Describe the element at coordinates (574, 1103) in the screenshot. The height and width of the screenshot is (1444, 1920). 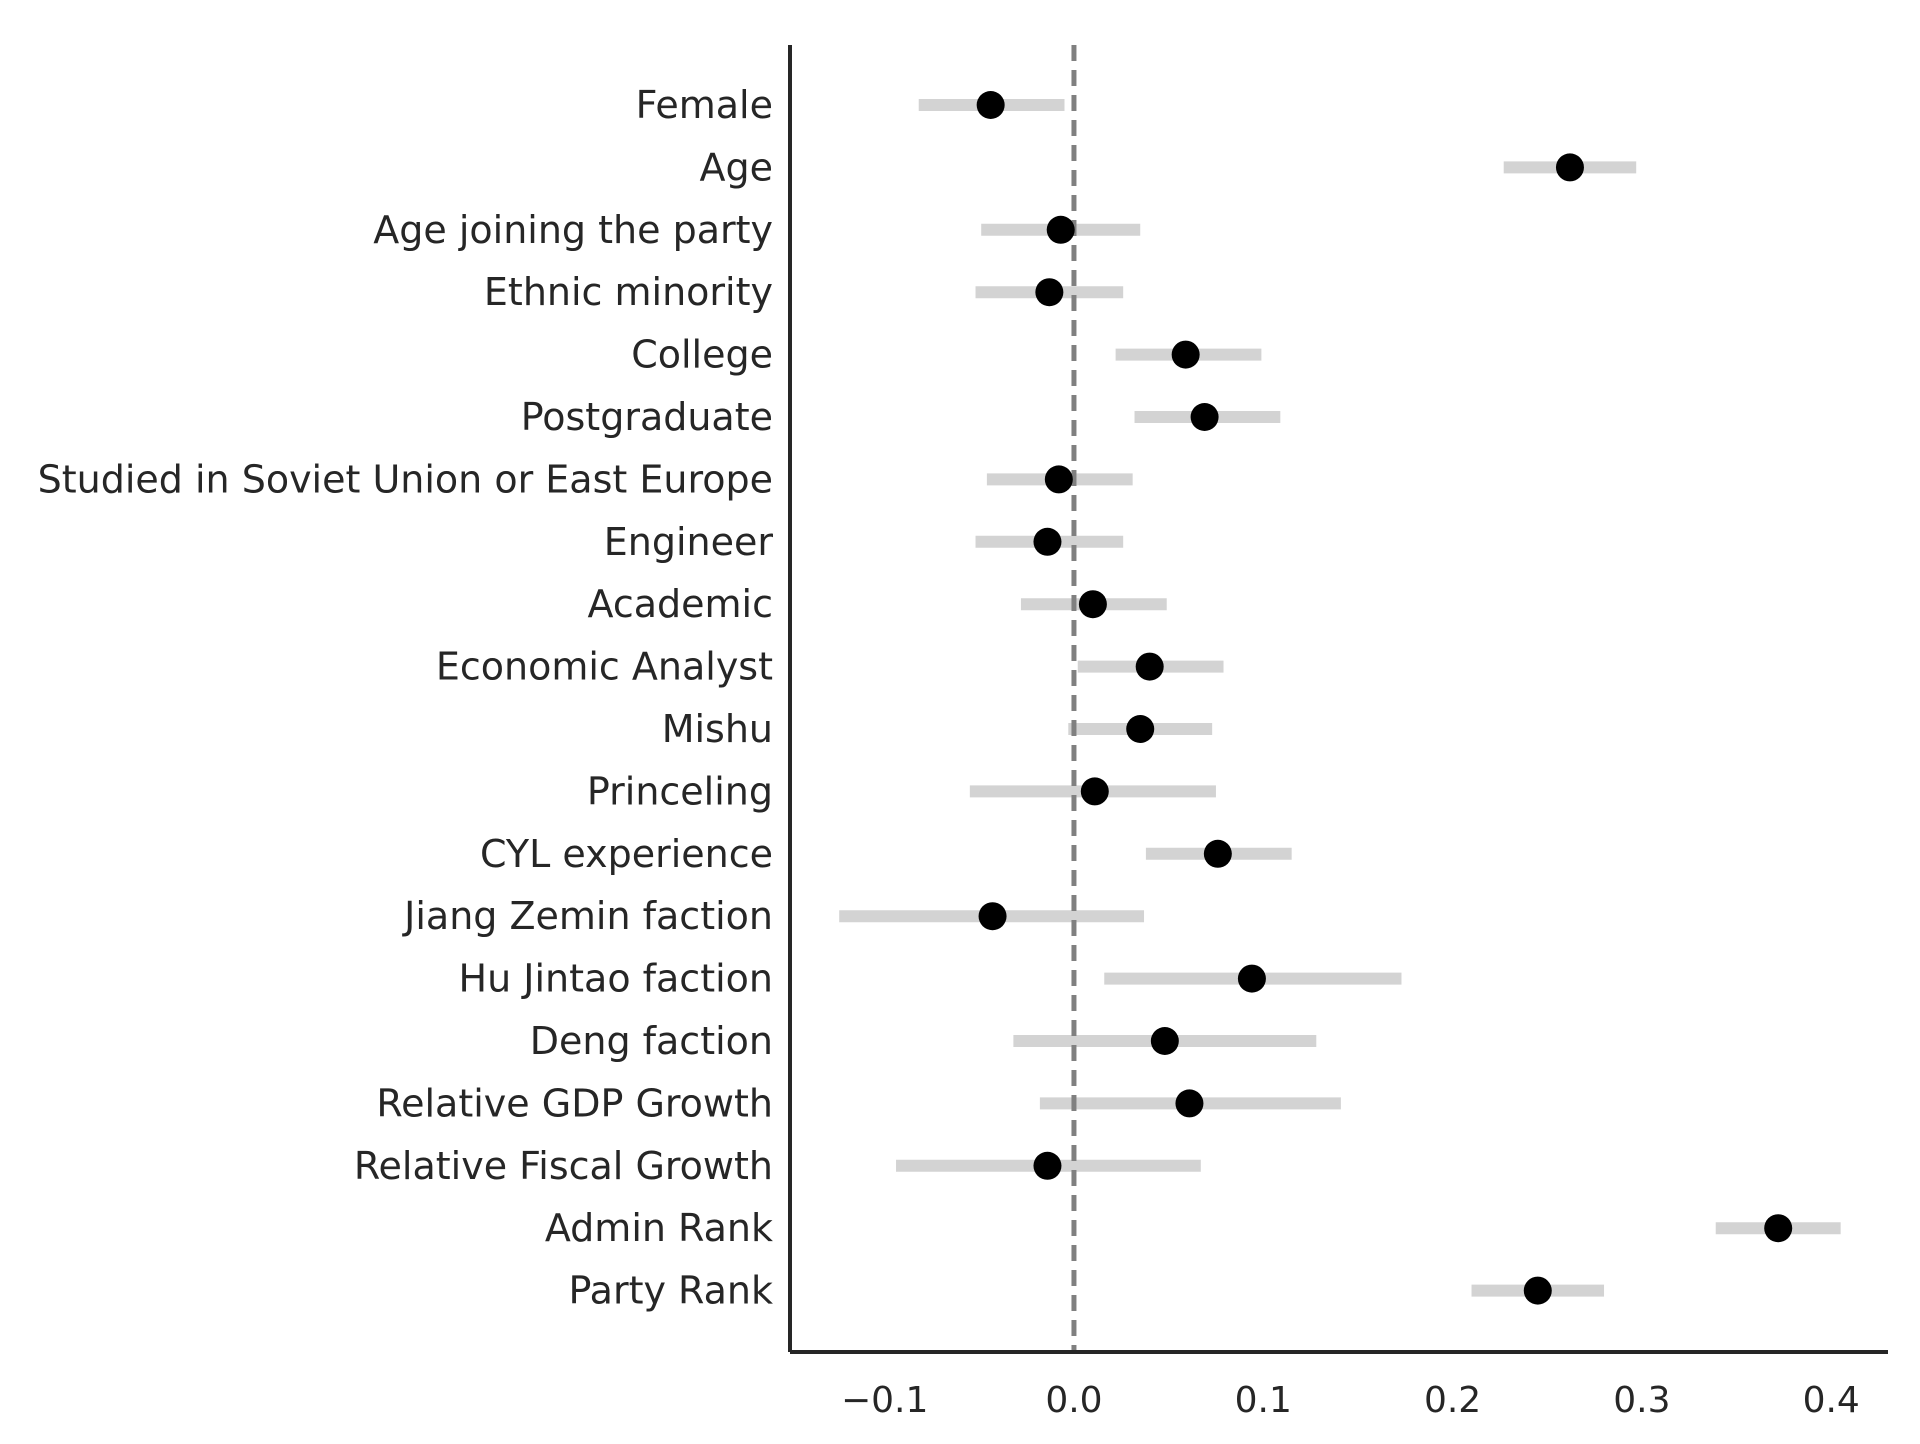
I see `category-label-relative-gdp-growth: Relative GDP Growth` at that location.